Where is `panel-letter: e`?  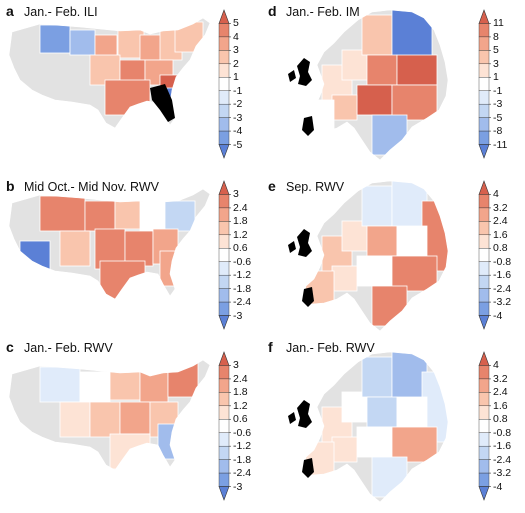
panel-letter: e is located at coordinates (272, 186).